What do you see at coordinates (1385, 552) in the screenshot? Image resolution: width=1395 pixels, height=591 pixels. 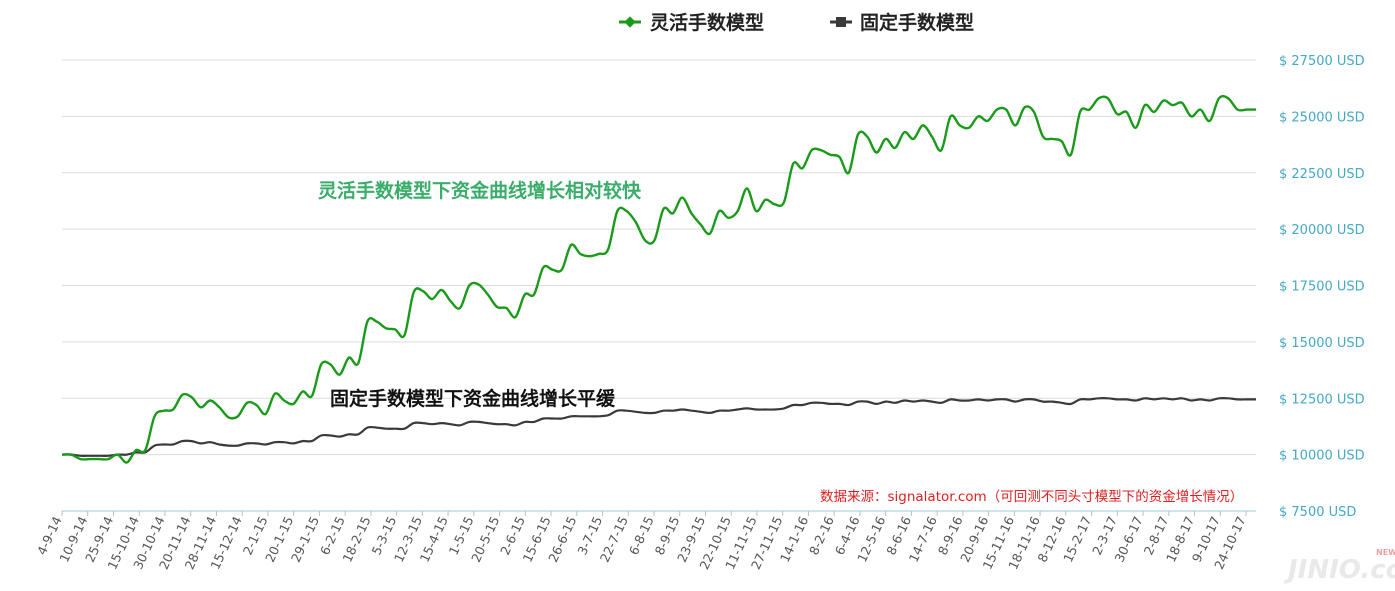 I see `watermark-badge: NEWS` at bounding box center [1385, 552].